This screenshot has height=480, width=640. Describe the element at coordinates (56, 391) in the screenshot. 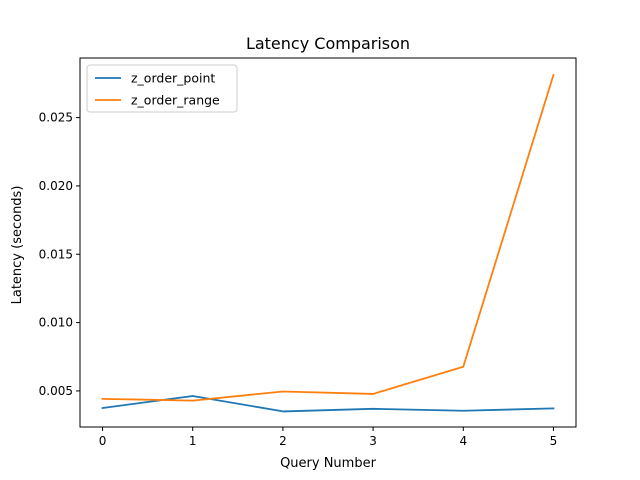

I see `y-tick-label: 0.005` at that location.